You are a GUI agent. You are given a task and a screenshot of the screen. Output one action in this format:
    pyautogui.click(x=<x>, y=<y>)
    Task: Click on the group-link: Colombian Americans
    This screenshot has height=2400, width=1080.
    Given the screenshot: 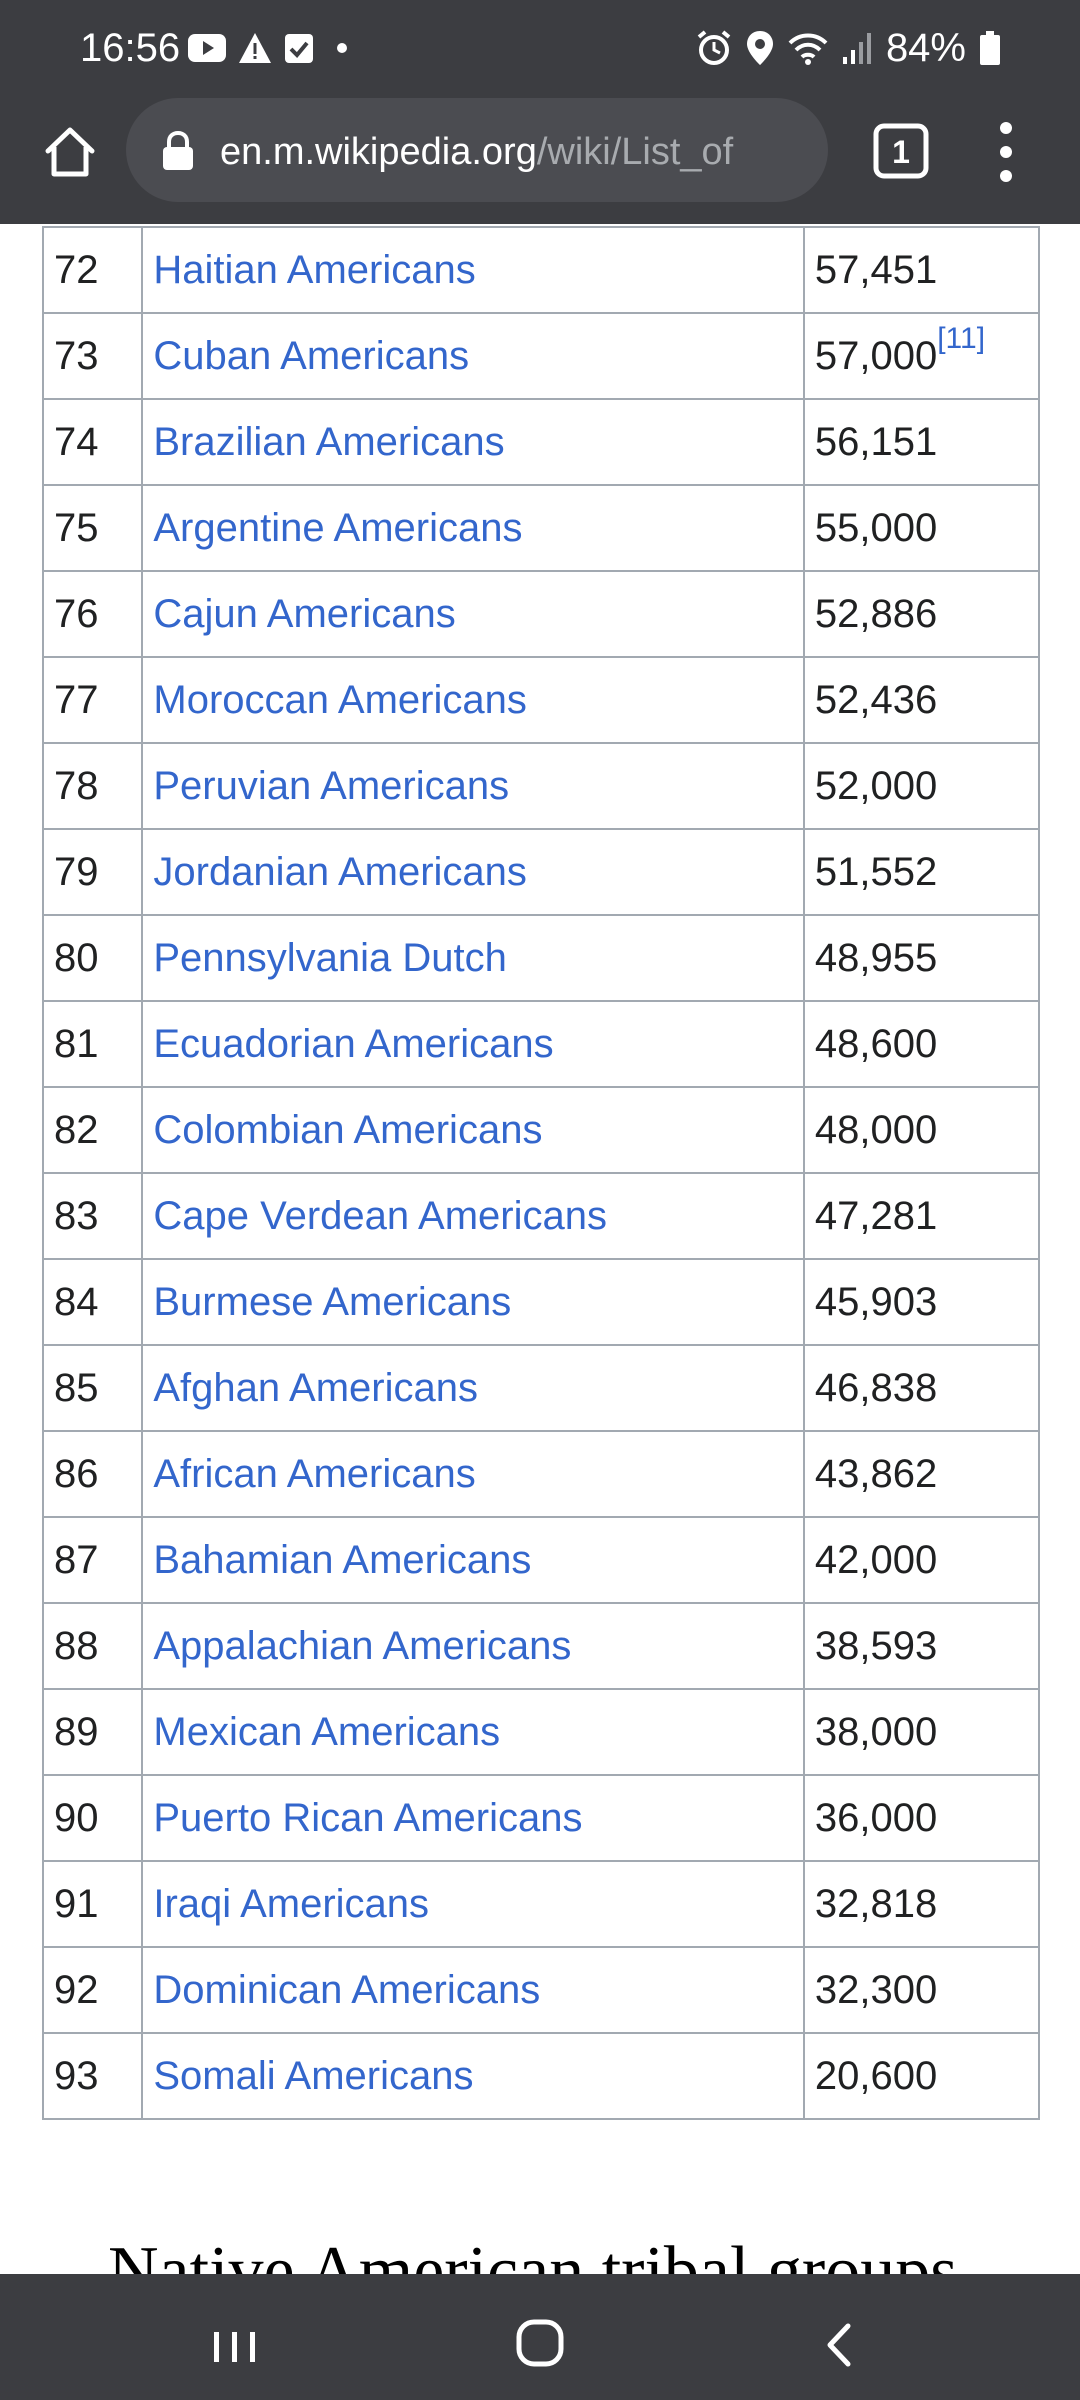 What is the action you would take?
    pyautogui.click(x=348, y=1129)
    